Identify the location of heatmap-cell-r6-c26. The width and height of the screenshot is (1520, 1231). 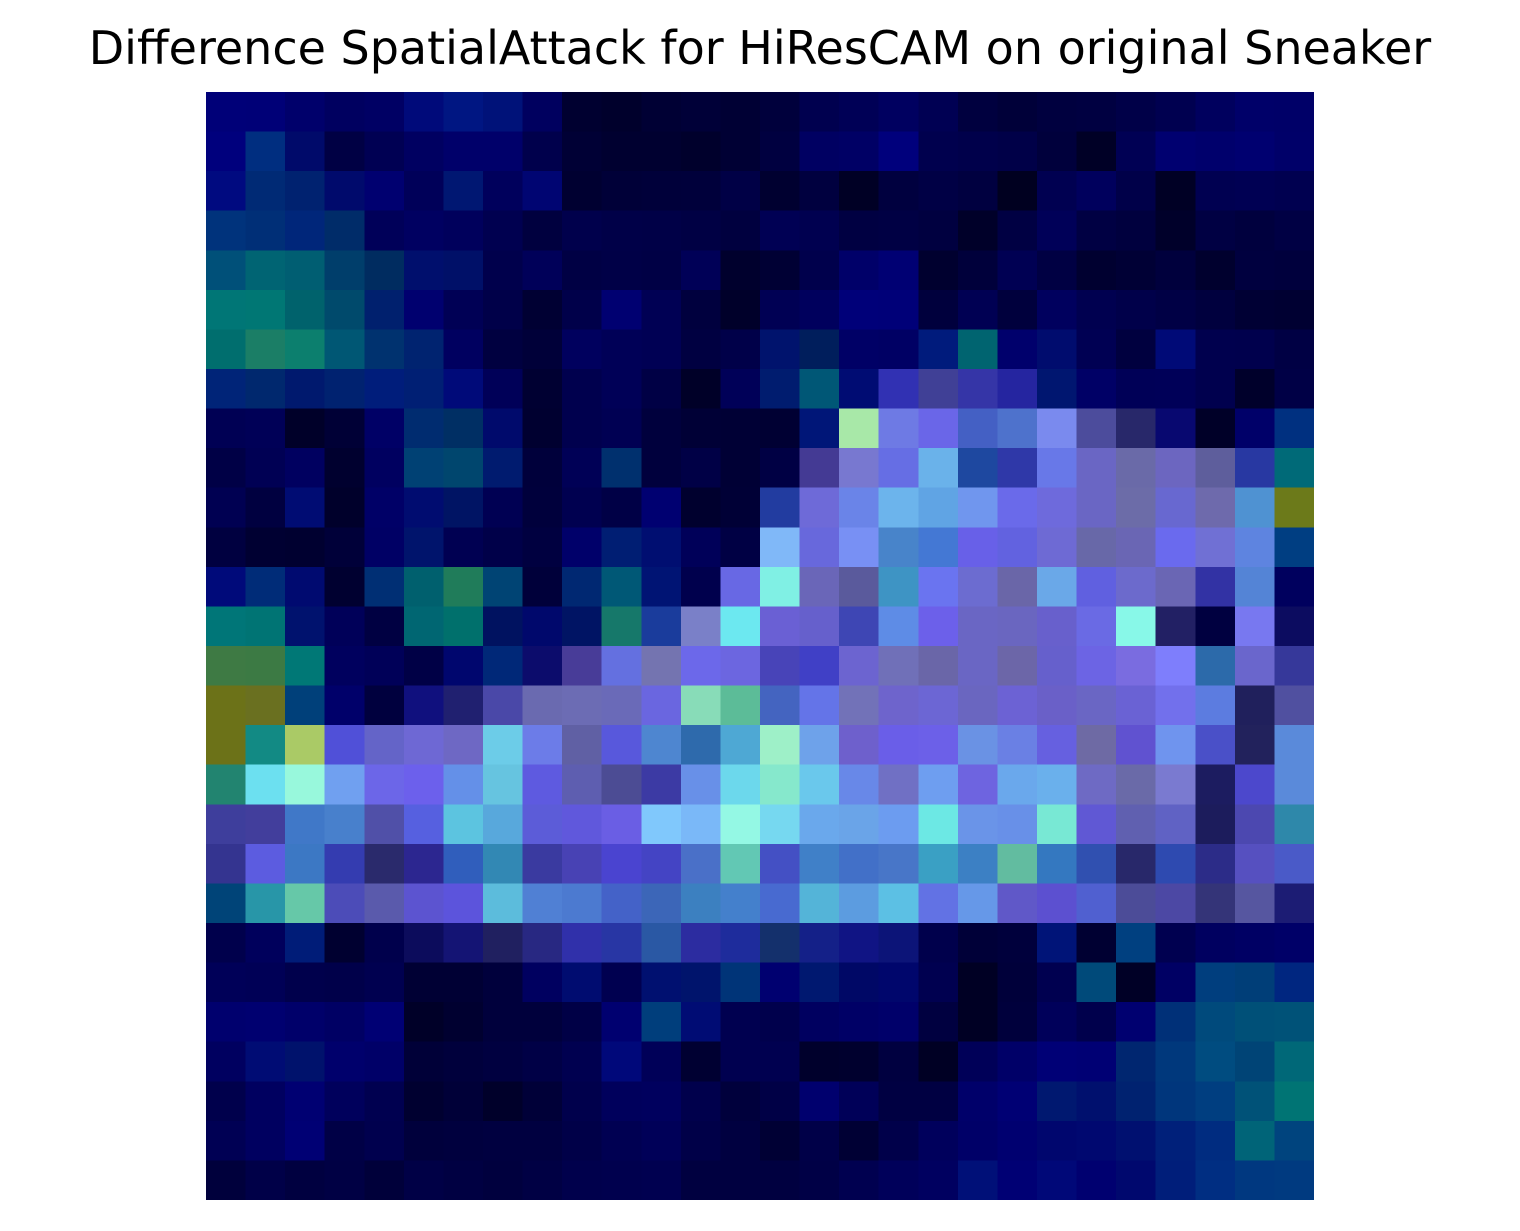
(1255, 349).